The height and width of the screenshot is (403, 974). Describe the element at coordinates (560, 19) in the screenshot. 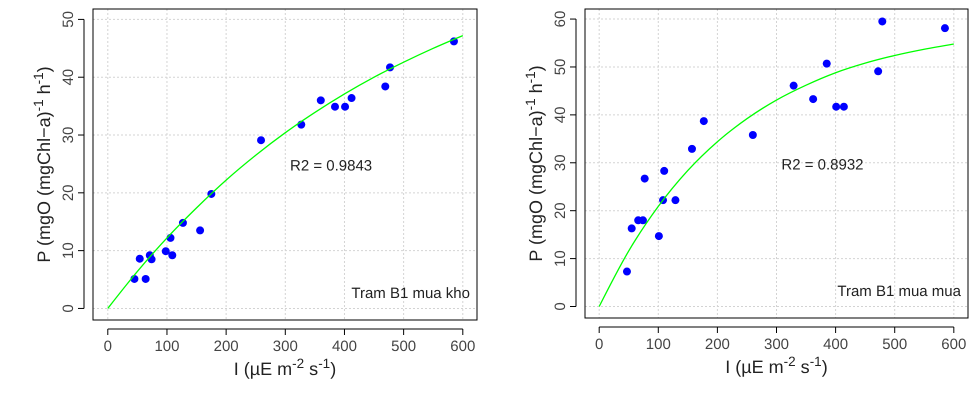

I see `y-tick-label: 60` at that location.